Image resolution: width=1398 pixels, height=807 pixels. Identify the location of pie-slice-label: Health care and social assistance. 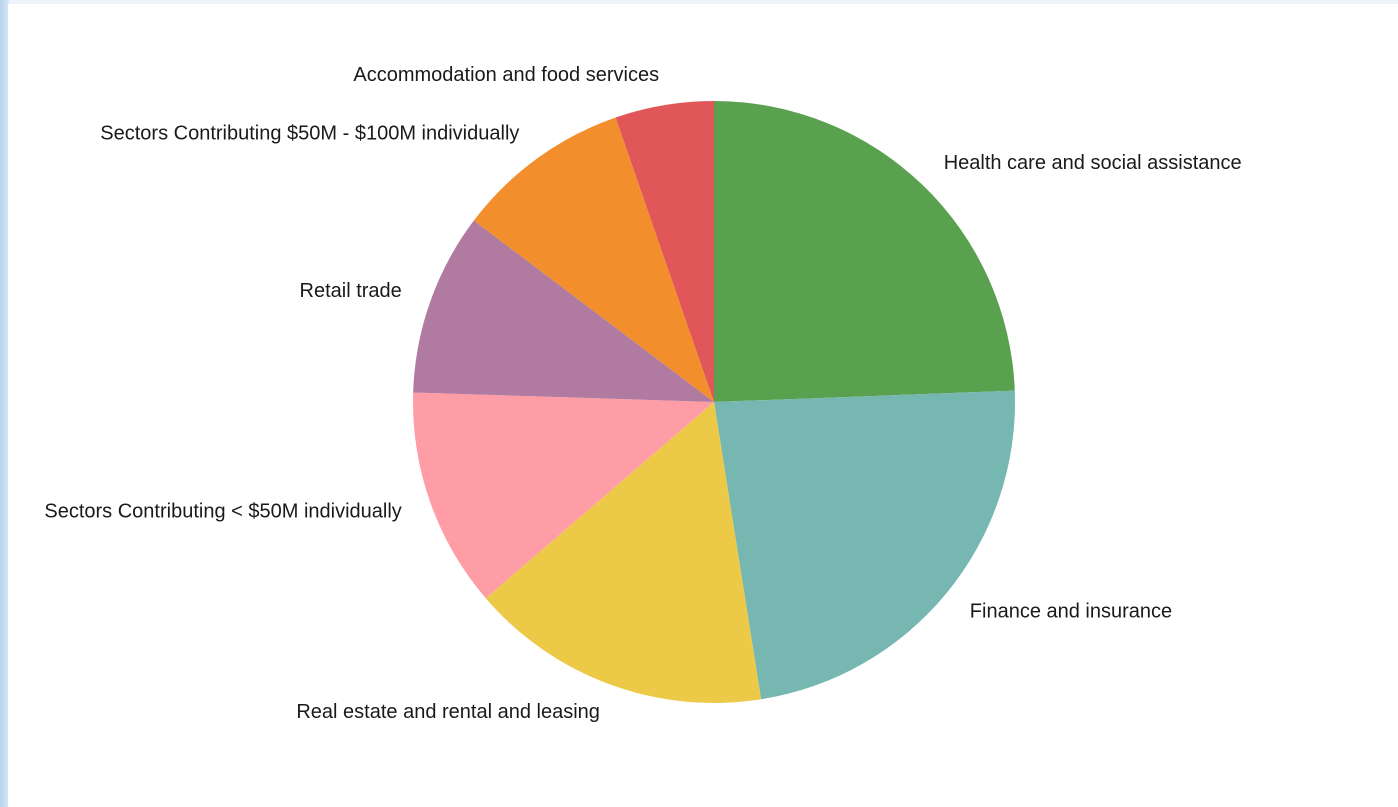
(1093, 163).